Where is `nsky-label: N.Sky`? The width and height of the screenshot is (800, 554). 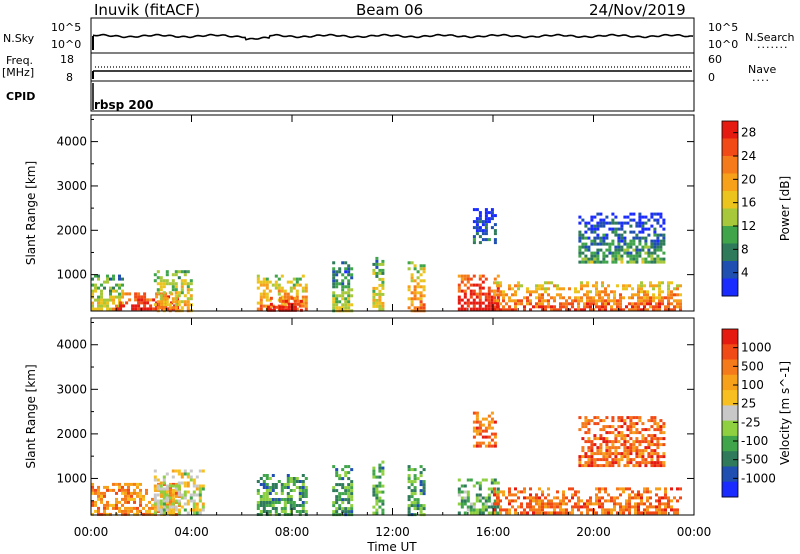
nsky-label: N.Sky is located at coordinates (19, 38).